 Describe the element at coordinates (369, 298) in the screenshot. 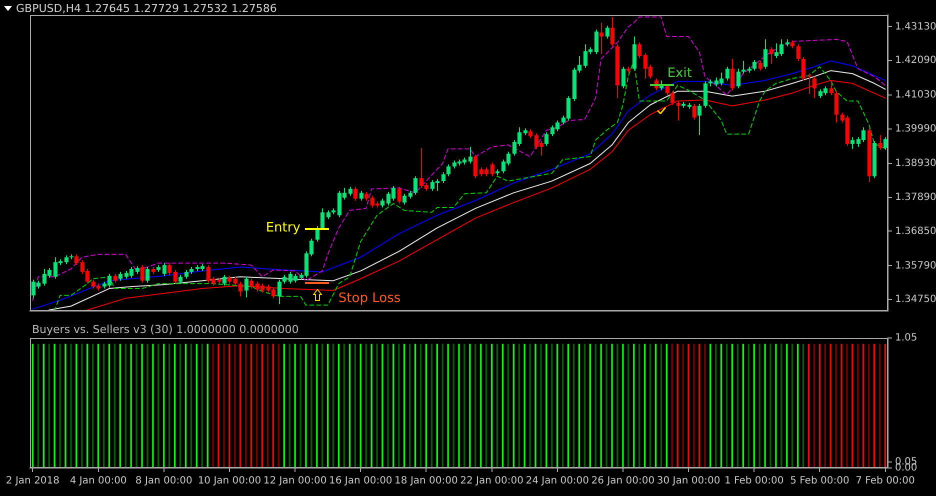

I see `annotation: Stop Loss` at that location.